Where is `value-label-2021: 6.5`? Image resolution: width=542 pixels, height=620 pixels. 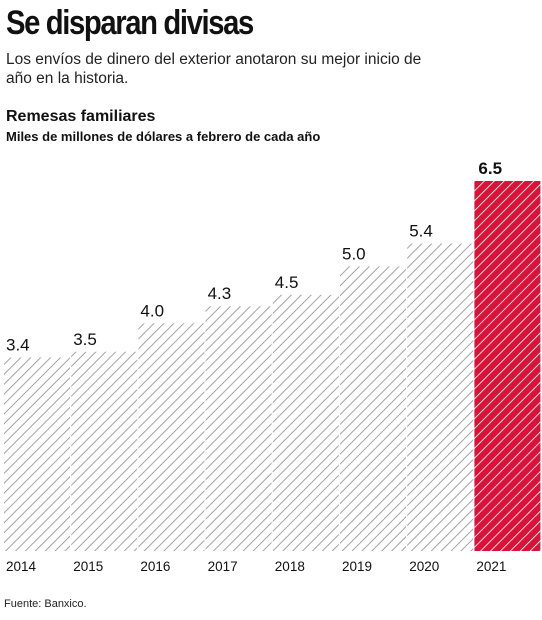
value-label-2021: 6.5 is located at coordinates (490, 168).